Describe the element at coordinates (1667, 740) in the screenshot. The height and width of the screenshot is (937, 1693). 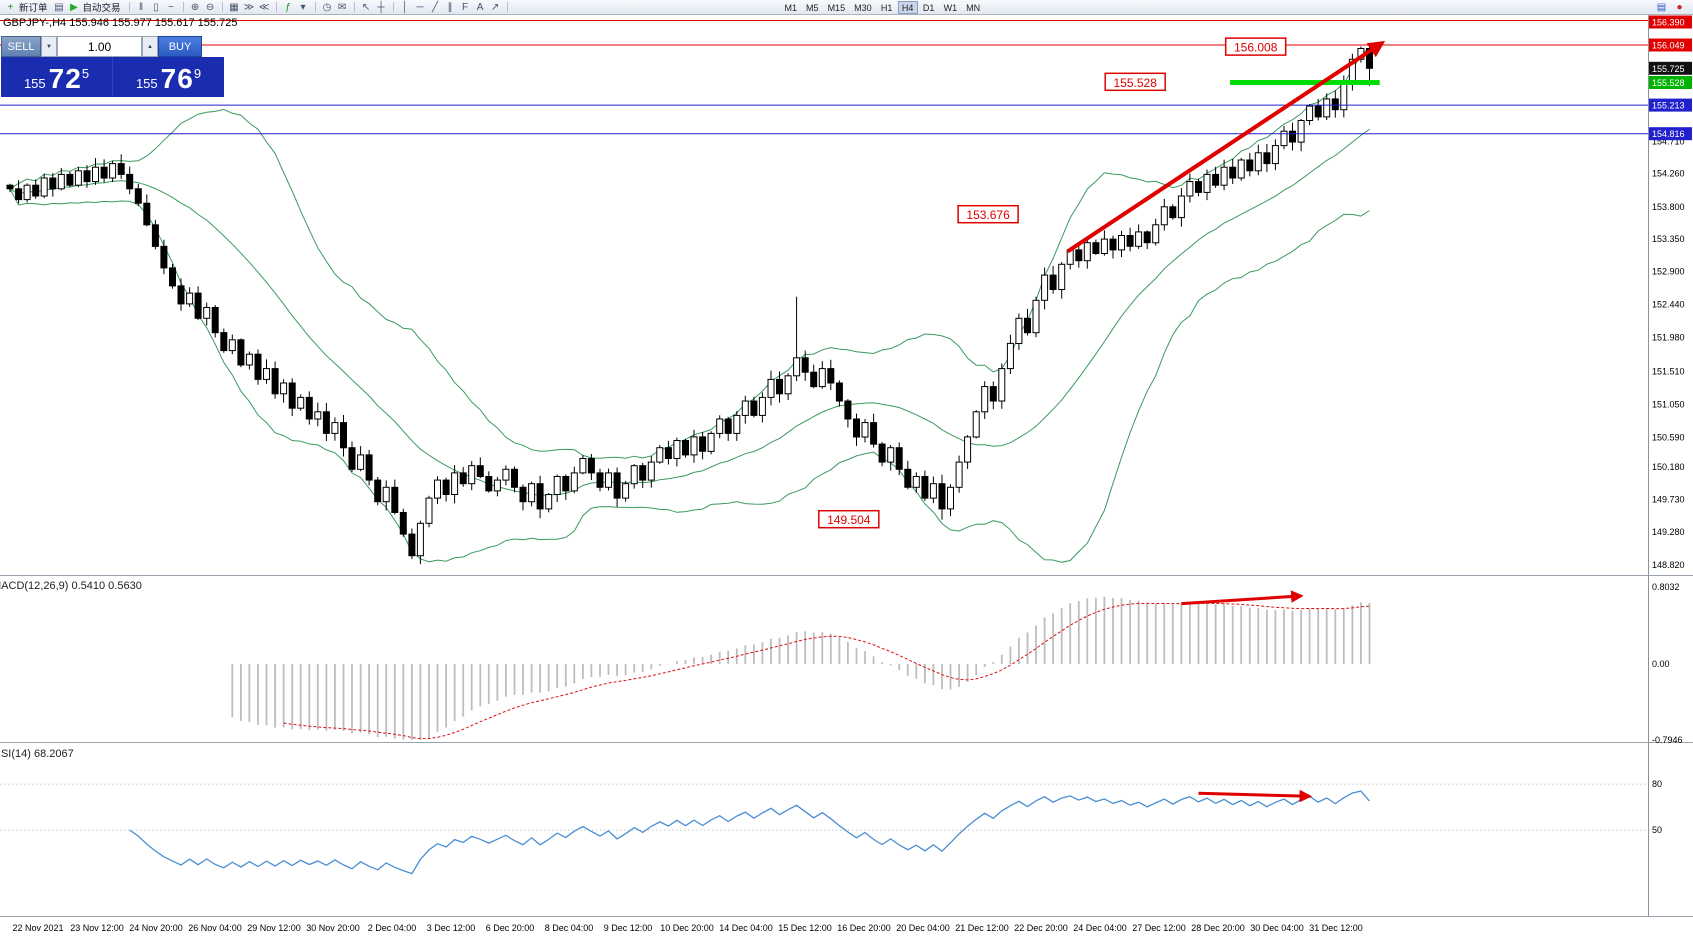
I see `svg-text: -0.7946` at that location.